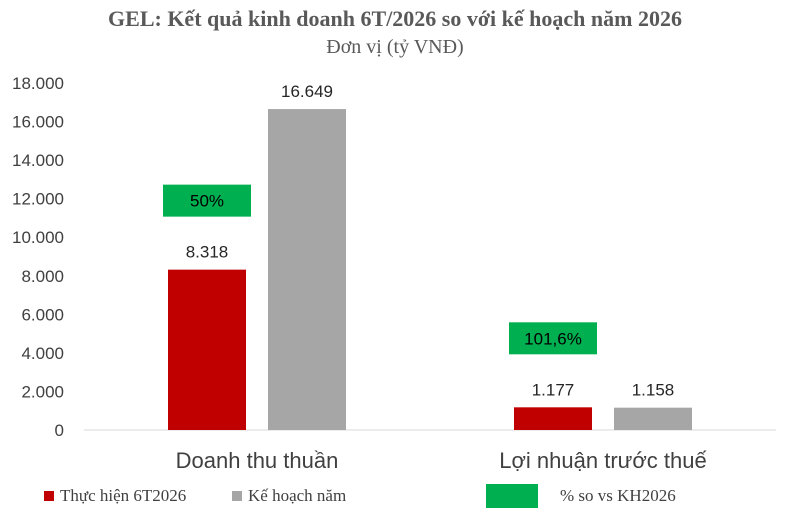 The width and height of the screenshot is (790, 521). Describe the element at coordinates (297, 495) in the screenshot. I see `legend-label-plan: Kế hoạch năm` at that location.